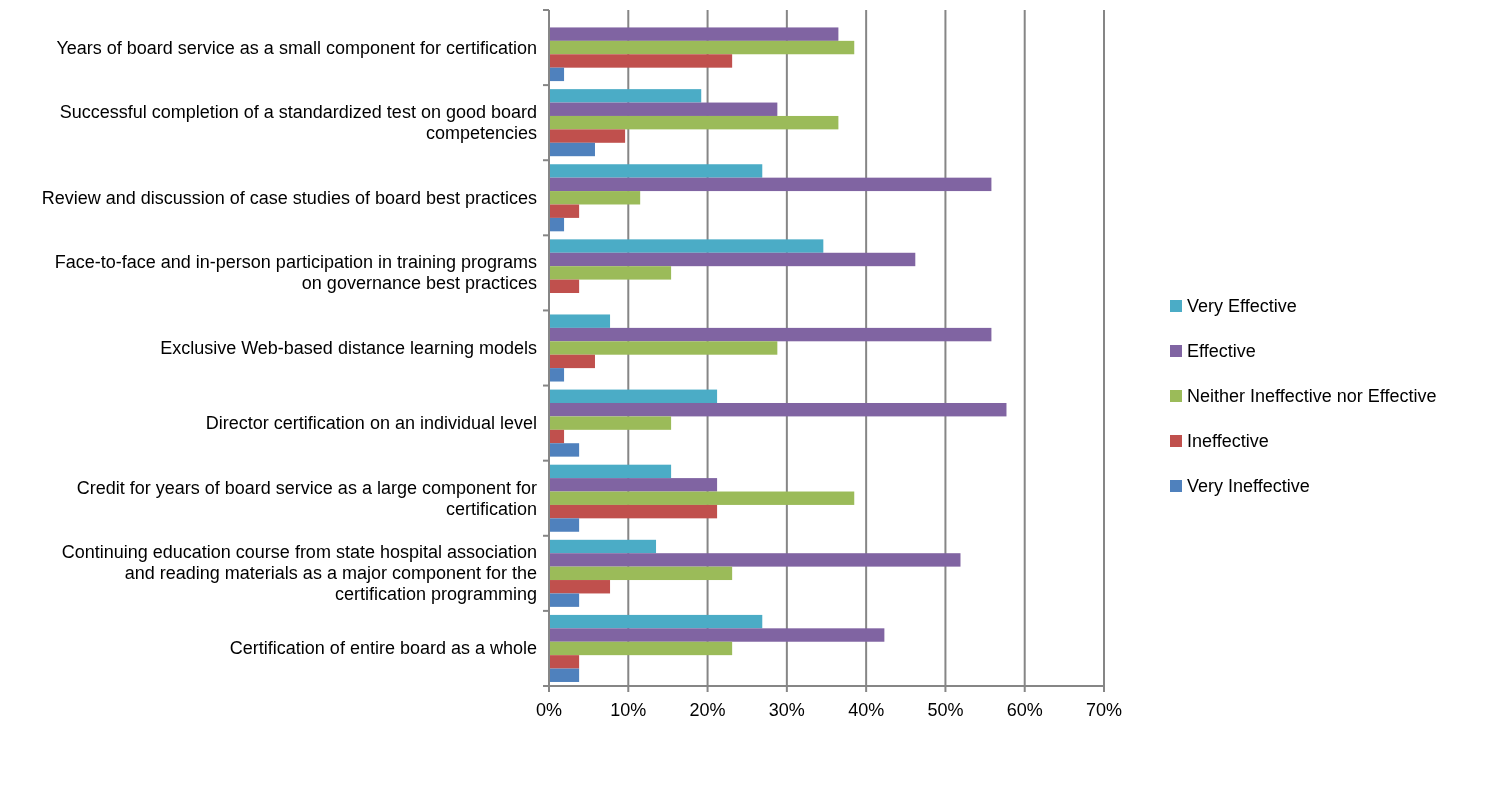  What do you see at coordinates (295, 273) in the screenshot?
I see `y-tick-label: Face-to-face and in-person participation in training programs on governance best practices` at bounding box center [295, 273].